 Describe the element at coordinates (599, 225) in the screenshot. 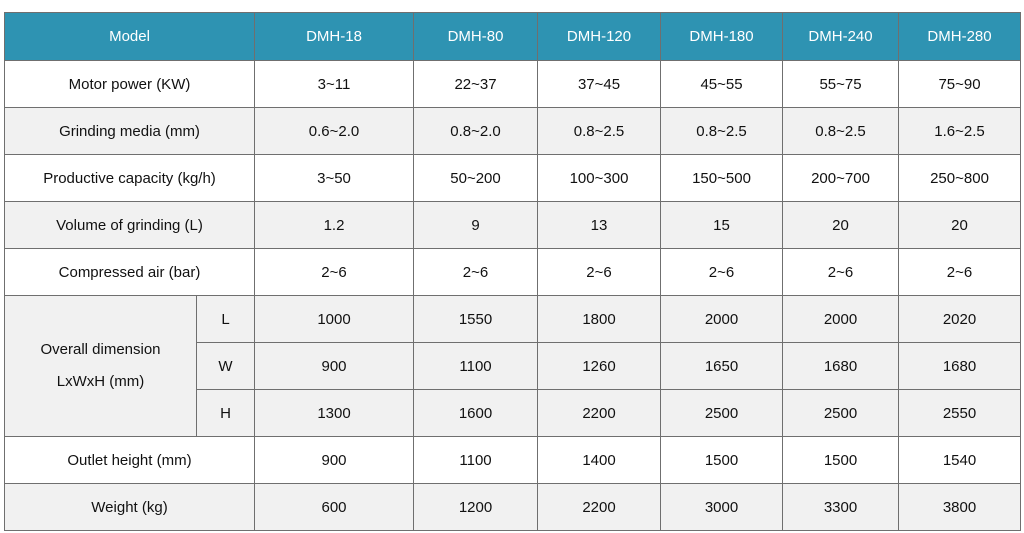

I see `value-cell: 13` at that location.